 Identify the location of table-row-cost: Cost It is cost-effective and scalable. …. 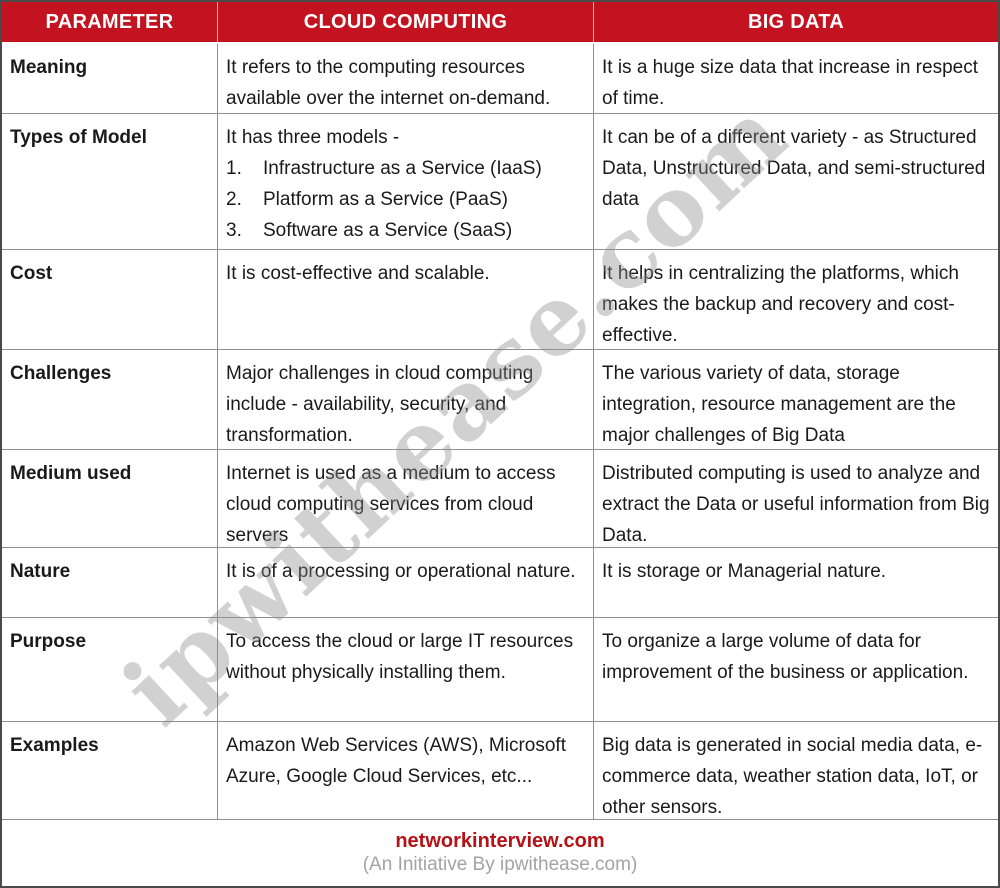
(500, 300).